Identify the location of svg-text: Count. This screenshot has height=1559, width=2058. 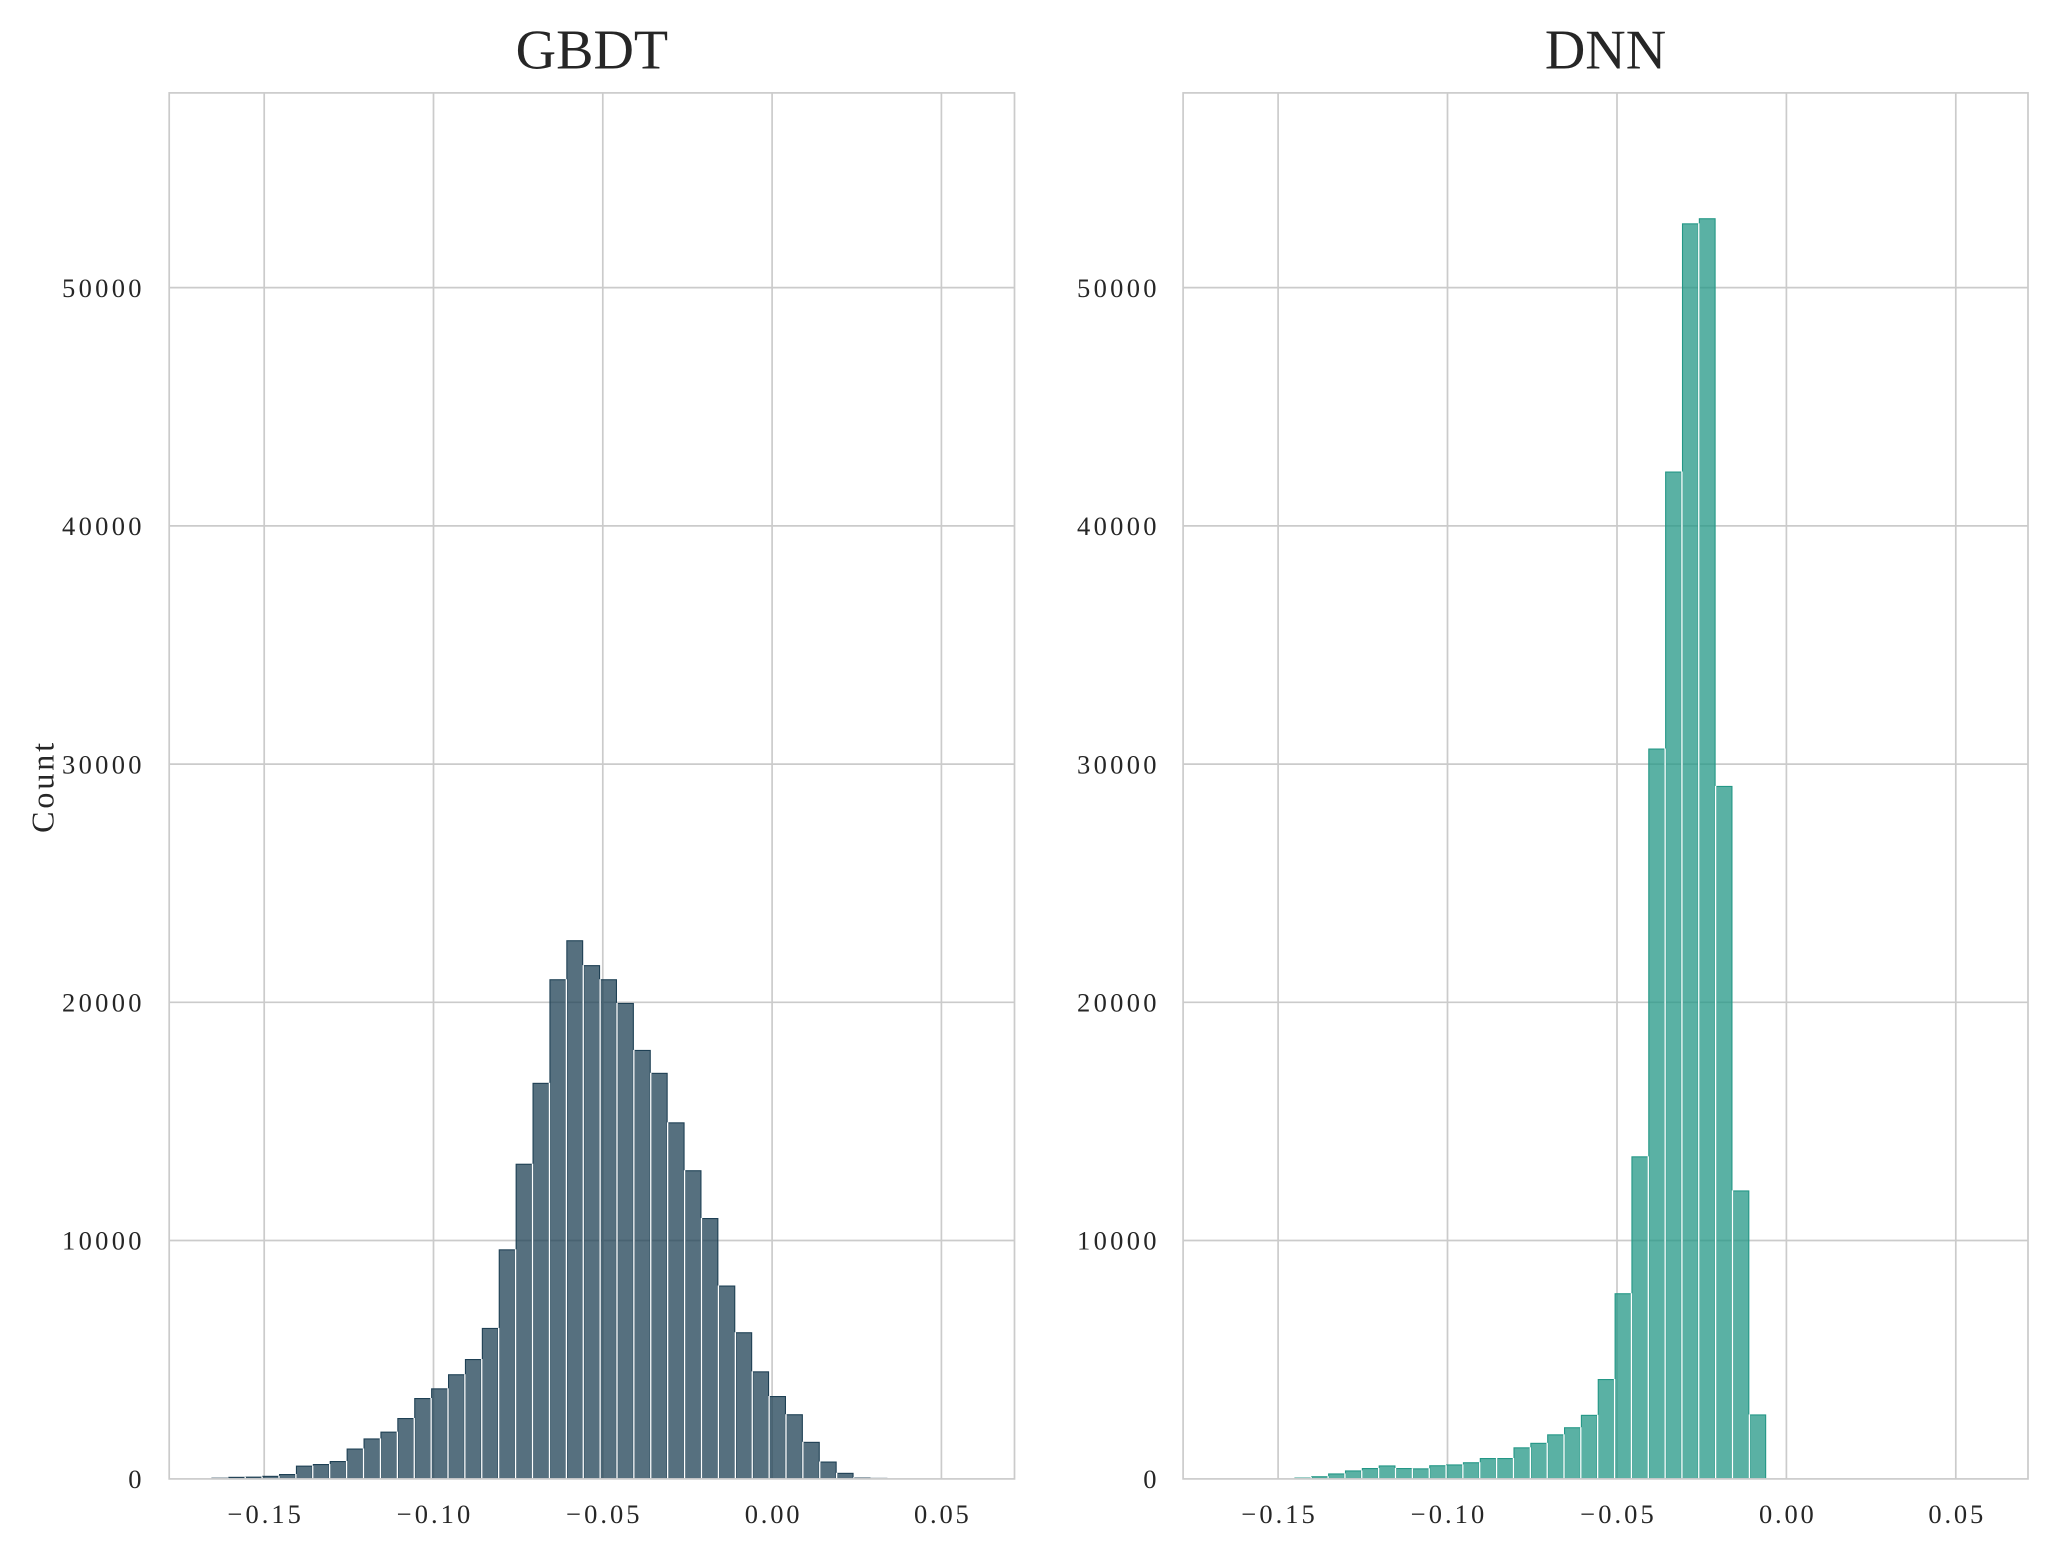
(42, 788).